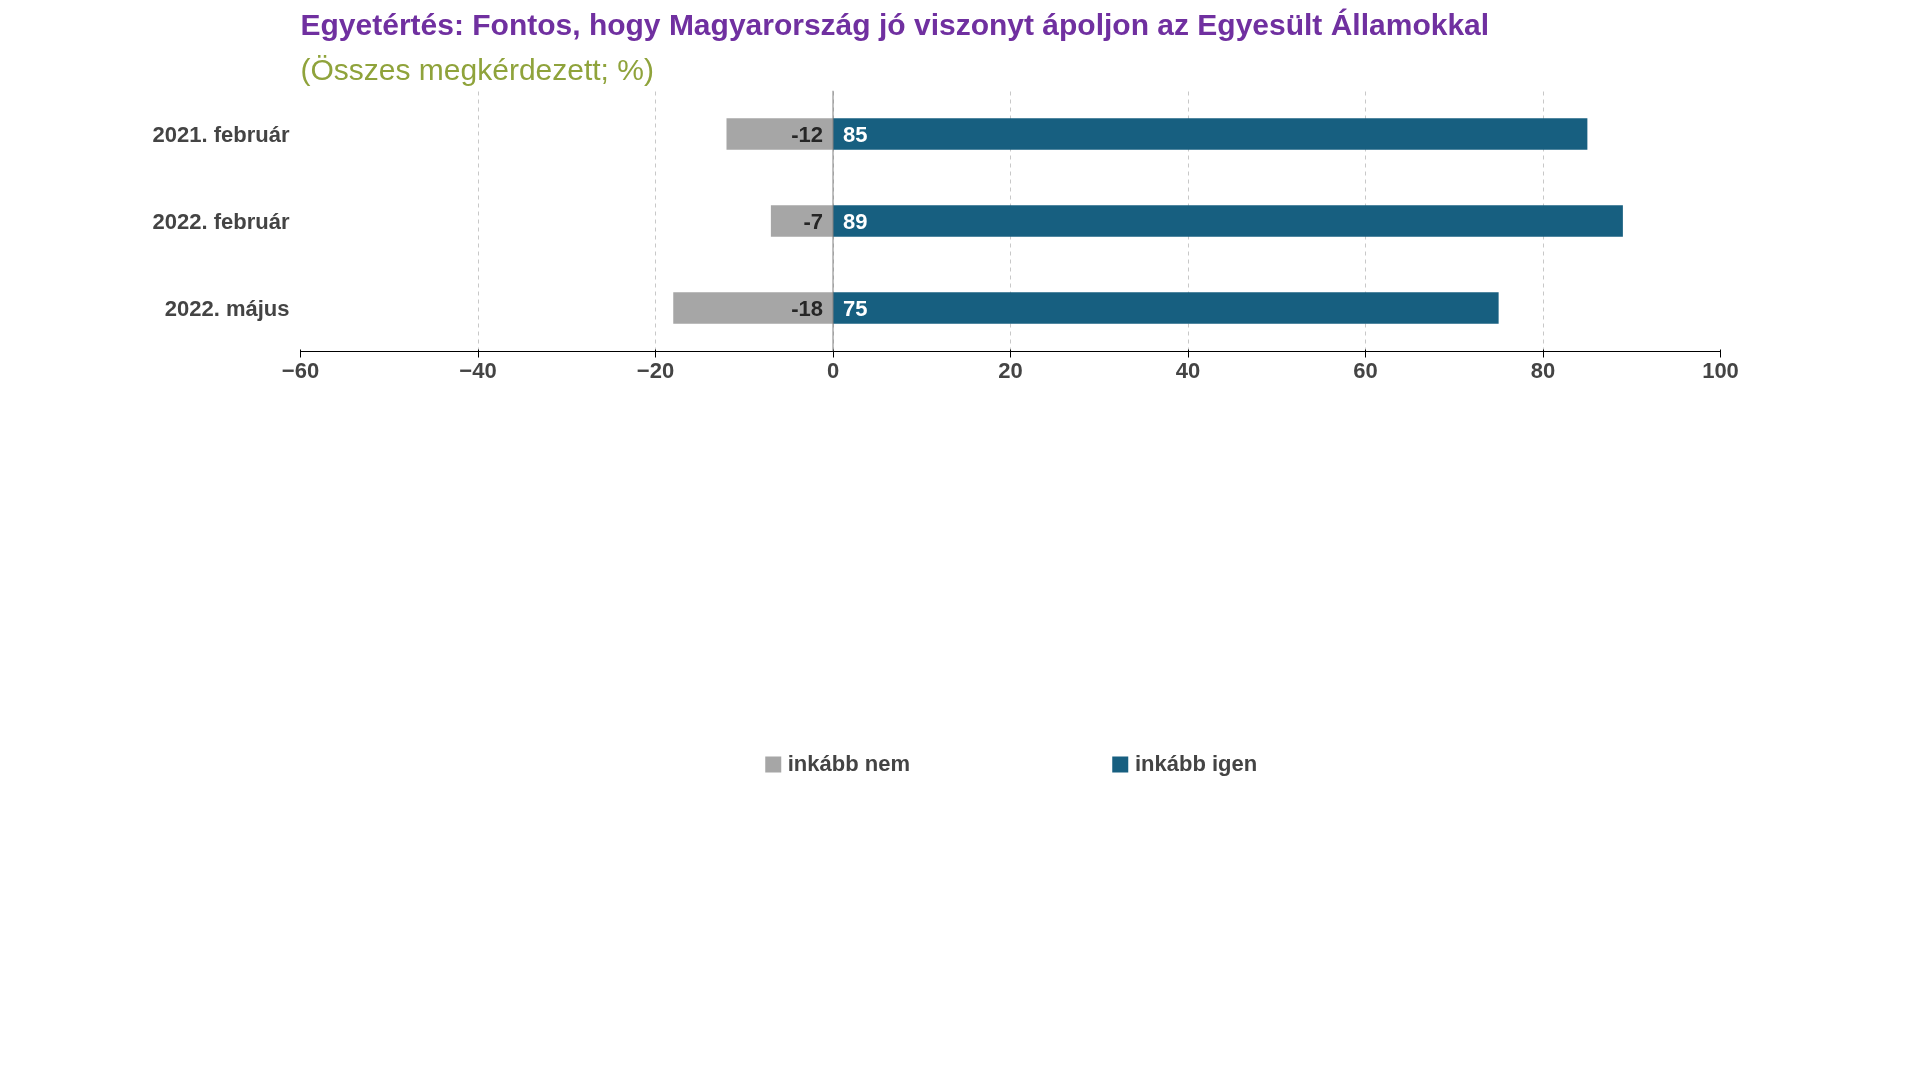 This screenshot has width=1920, height=1080. What do you see at coordinates (221, 134) in the screenshot?
I see `y-tick-label: 2021. február` at bounding box center [221, 134].